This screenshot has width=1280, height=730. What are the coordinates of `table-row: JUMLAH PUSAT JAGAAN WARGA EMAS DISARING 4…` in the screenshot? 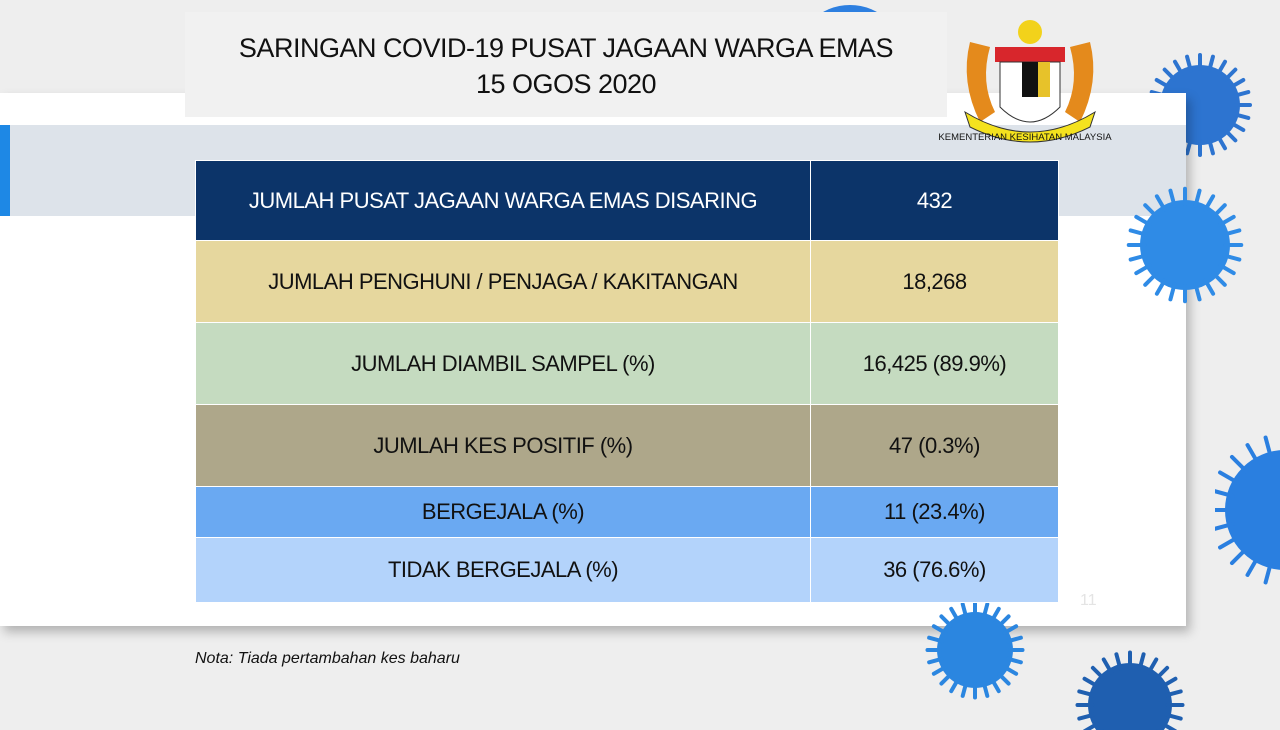 It's located at (627, 200).